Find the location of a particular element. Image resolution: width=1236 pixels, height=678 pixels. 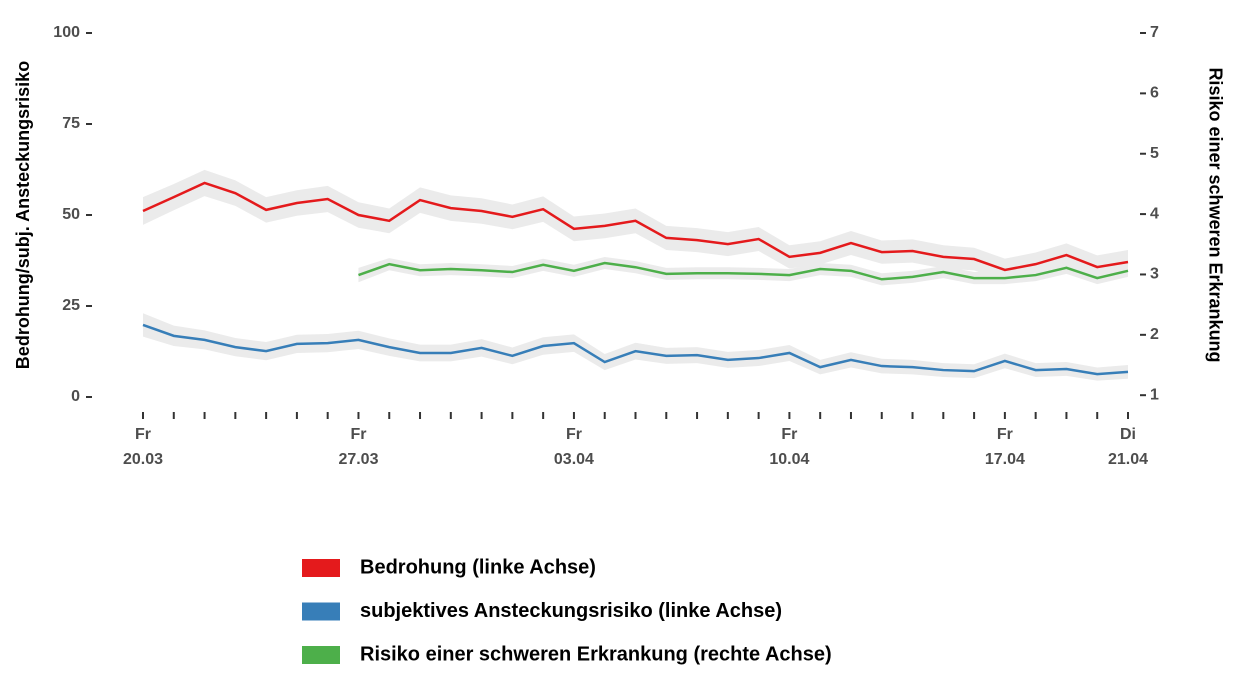

y2-axis-title: Risiko einer schweren Erkrankung is located at coordinates (1215, 214).